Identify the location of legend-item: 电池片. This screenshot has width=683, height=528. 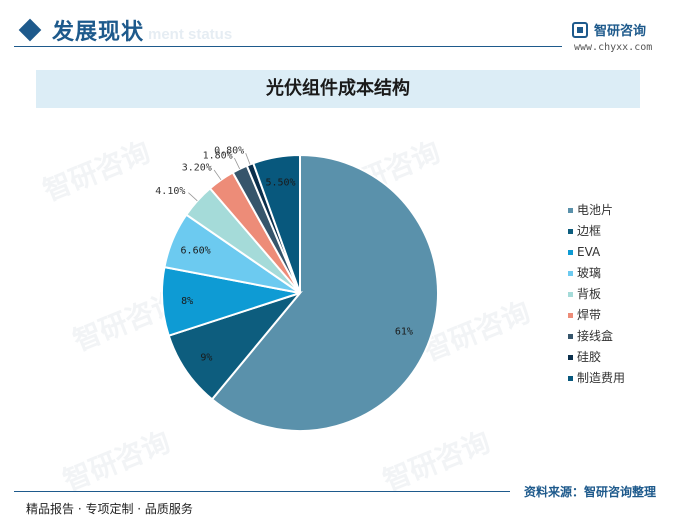
(596, 210).